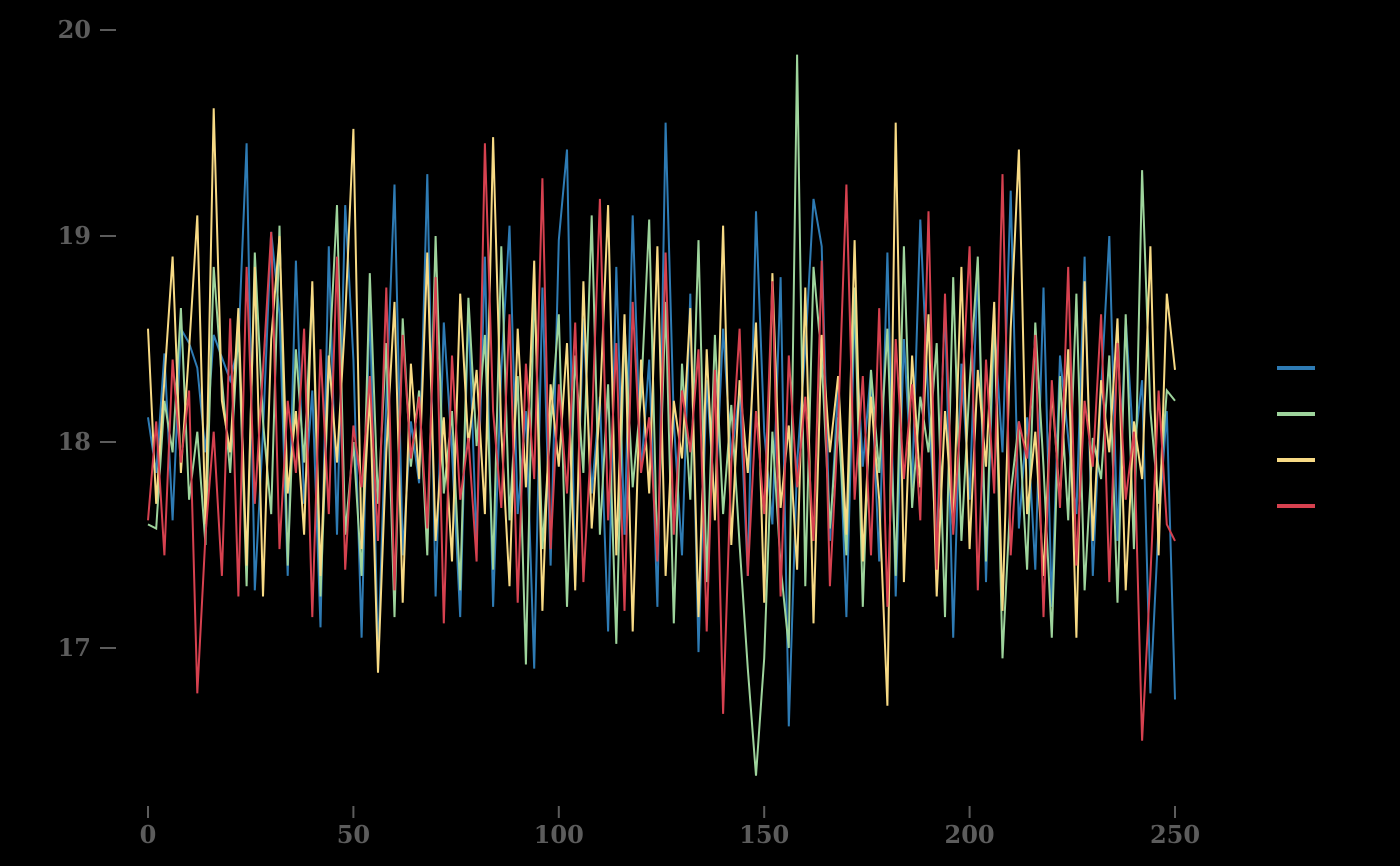 The width and height of the screenshot is (1400, 866). Describe the element at coordinates (74, 235) in the screenshot. I see `y-axis-tick-label: 19` at that location.